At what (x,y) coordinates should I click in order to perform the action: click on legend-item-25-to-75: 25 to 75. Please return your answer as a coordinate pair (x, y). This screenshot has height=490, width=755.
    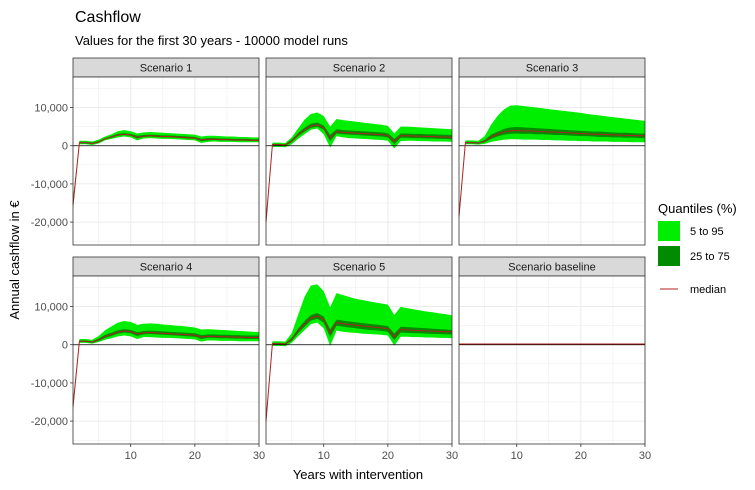
    Looking at the image, I should click on (694, 256).